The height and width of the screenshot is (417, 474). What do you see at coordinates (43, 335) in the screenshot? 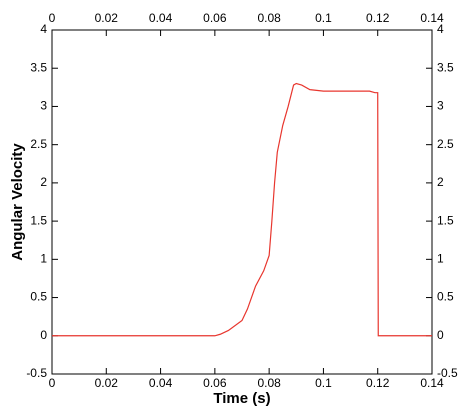
I see `y-tick-label: 0` at bounding box center [43, 335].